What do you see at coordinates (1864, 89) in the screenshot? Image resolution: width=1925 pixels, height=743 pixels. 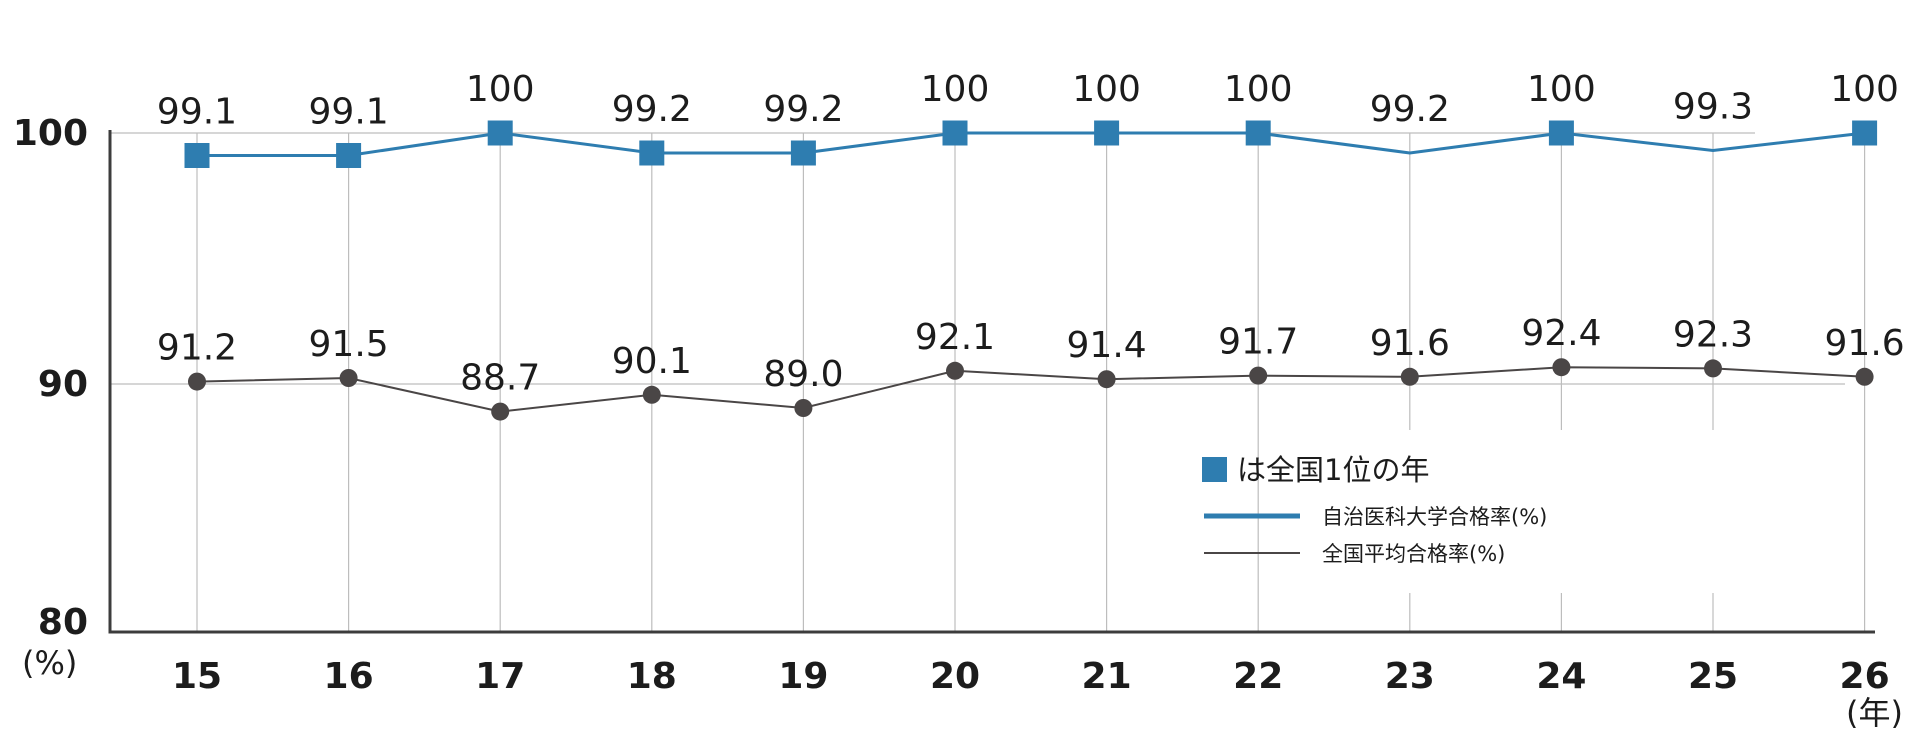 I see `data-label-university-26: 100` at bounding box center [1864, 89].